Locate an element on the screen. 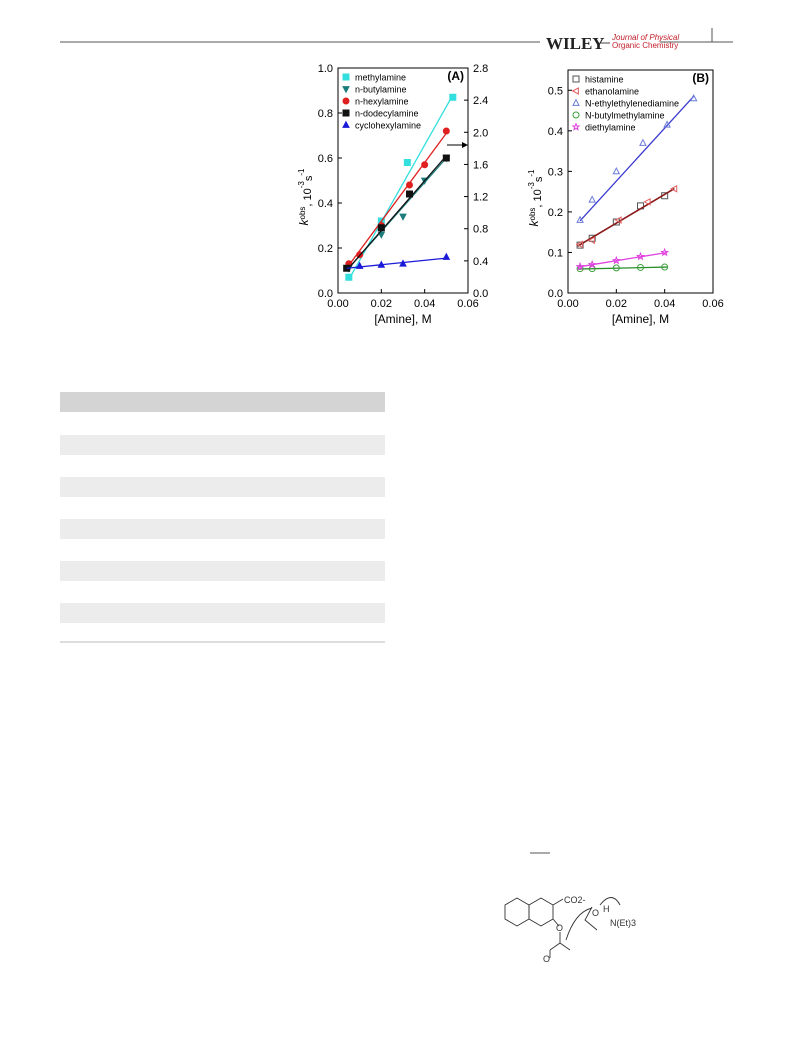  legend-label: methylamine is located at coordinates (380, 78).